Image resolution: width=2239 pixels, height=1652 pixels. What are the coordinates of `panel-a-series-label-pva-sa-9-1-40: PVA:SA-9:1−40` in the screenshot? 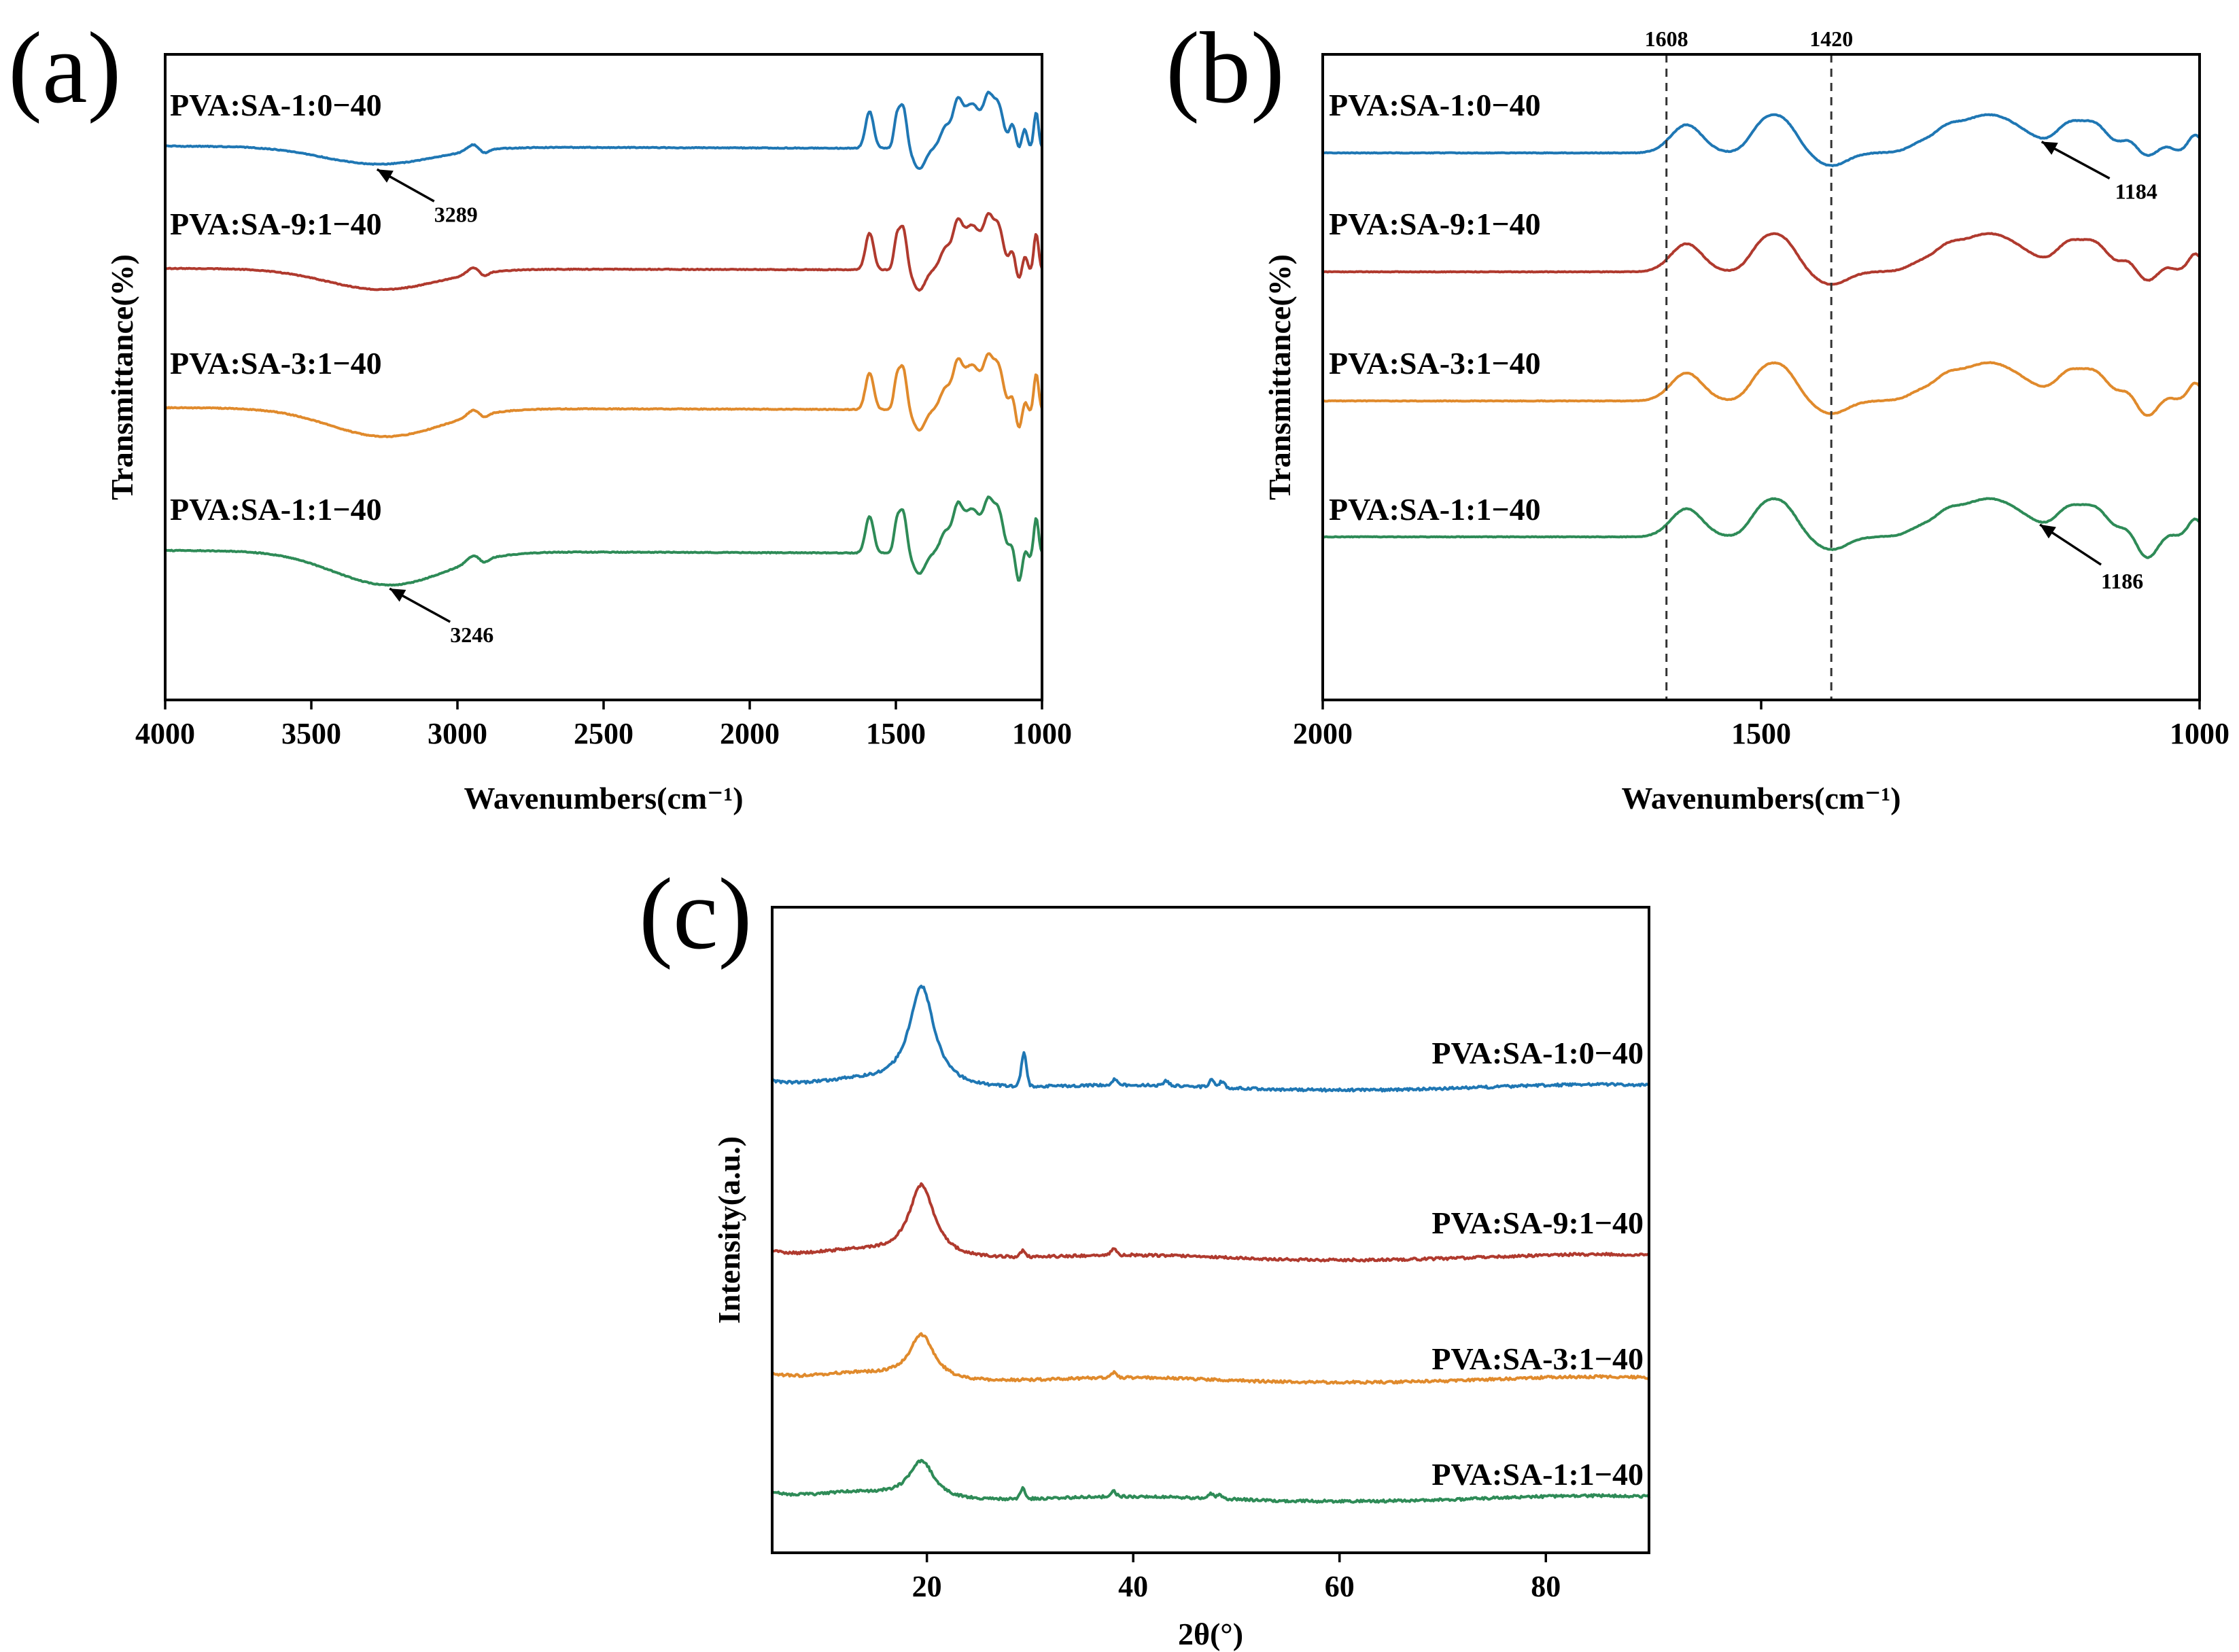 It's located at (276, 224).